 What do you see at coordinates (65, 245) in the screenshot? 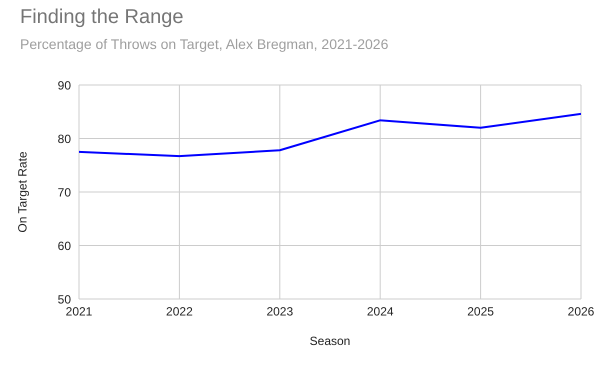
I see `y-tick-label: 60` at bounding box center [65, 245].